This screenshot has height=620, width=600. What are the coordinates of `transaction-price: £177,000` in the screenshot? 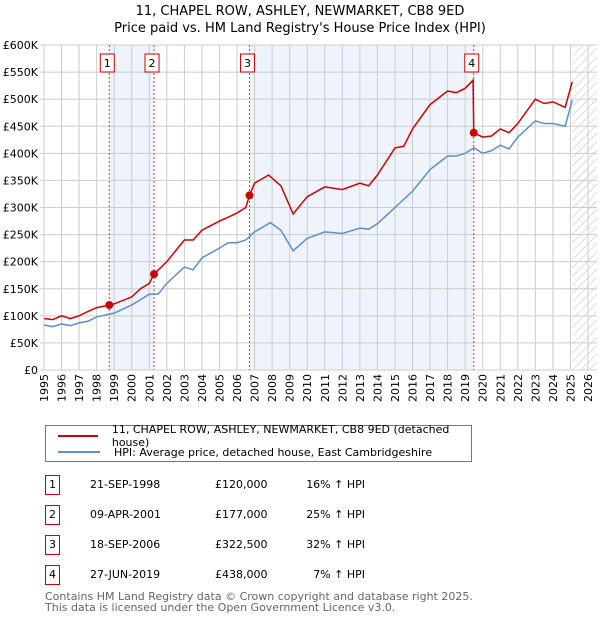 It's located at (241, 514).